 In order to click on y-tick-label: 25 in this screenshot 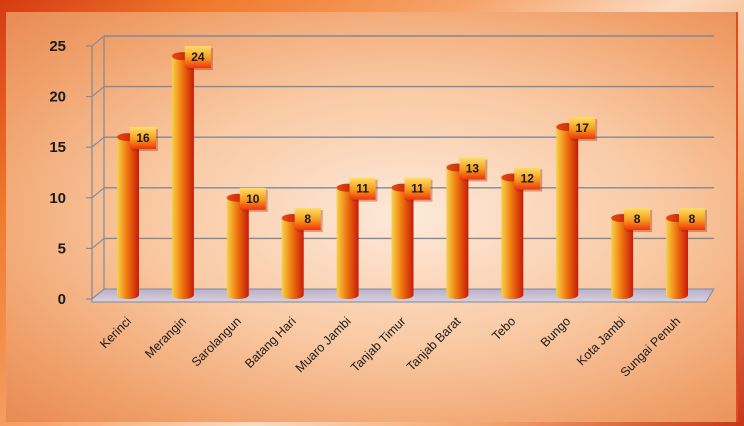, I will do `click(57, 46)`.